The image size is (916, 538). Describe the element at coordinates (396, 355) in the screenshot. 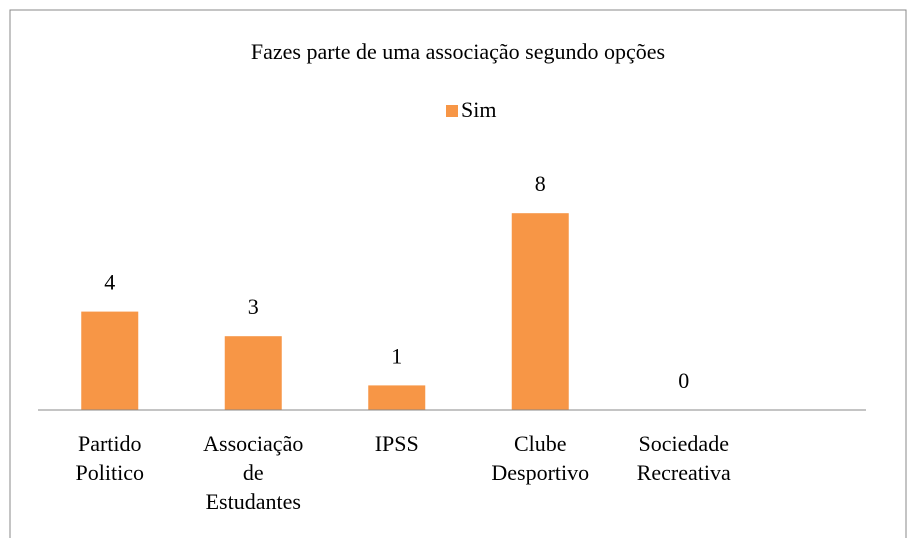

I see `data-label: 1` at that location.